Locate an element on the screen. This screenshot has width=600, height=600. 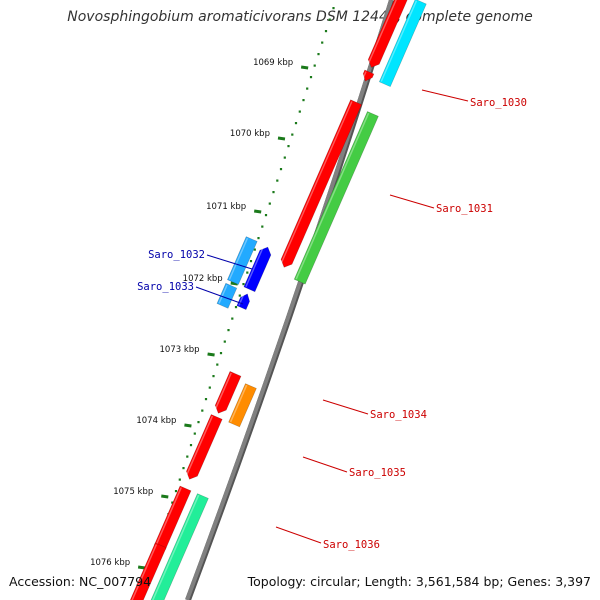
gene-saro-1032-sky is located at coordinates (242, 260).